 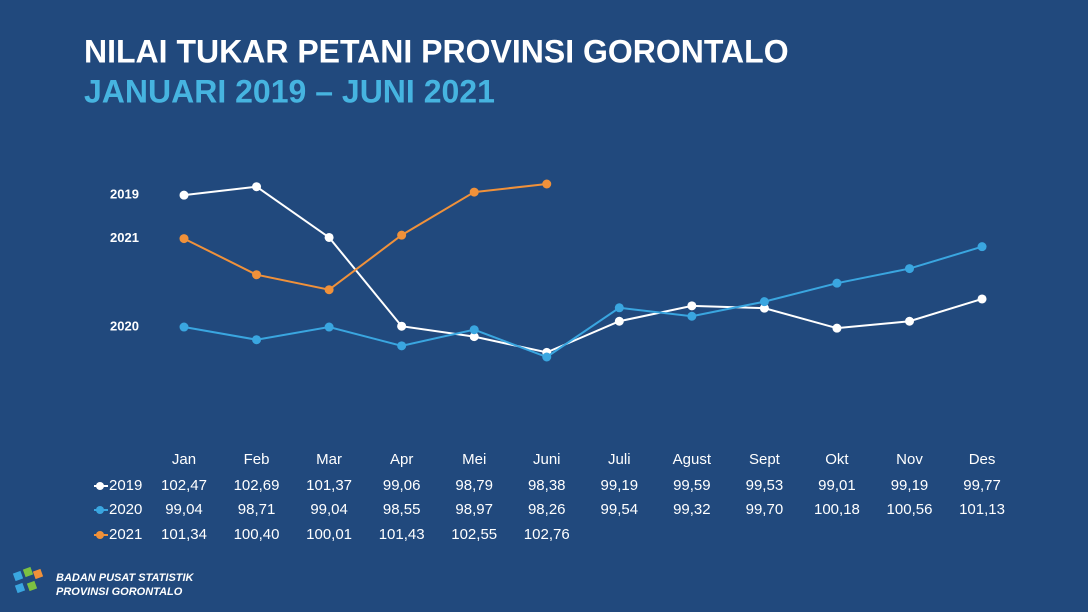 What do you see at coordinates (547, 485) in the screenshot?
I see `data-label: 98,38` at bounding box center [547, 485].